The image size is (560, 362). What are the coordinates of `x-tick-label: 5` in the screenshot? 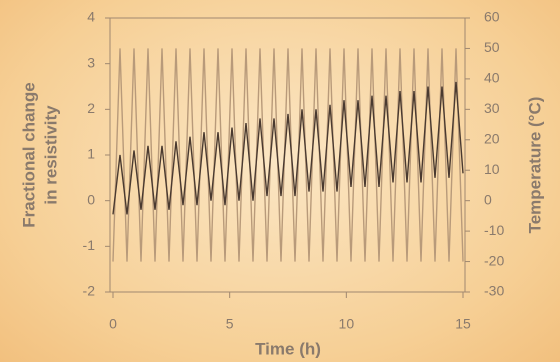 It's located at (230, 324).